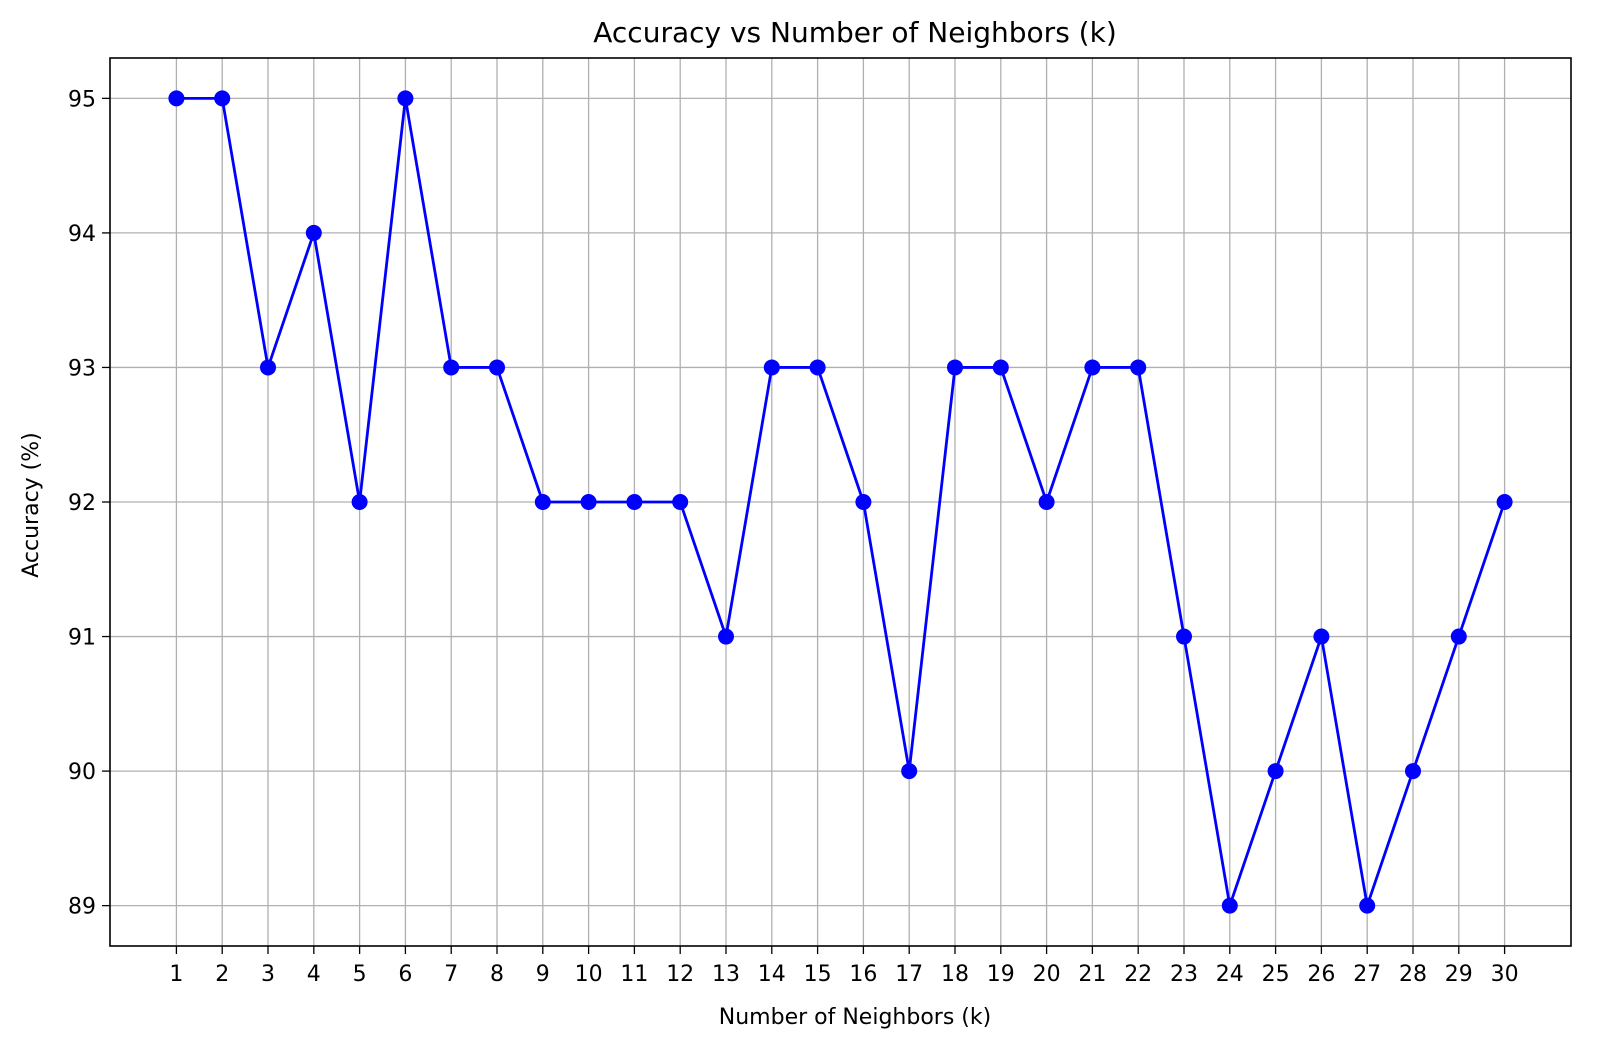 Image resolution: width=1615 pixels, height=1046 pixels. I want to click on x-tick-label: 3, so click(268, 974).